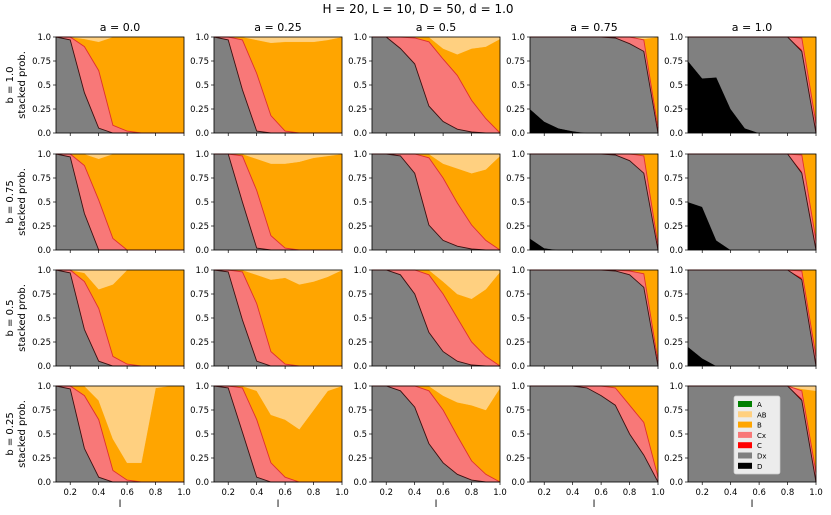 This screenshot has width=831, height=515. What do you see at coordinates (582, 203) in the screenshot?
I see `panel-r1-c3: 0.0 0.25 0.5 0.75 1.0` at bounding box center [582, 203].